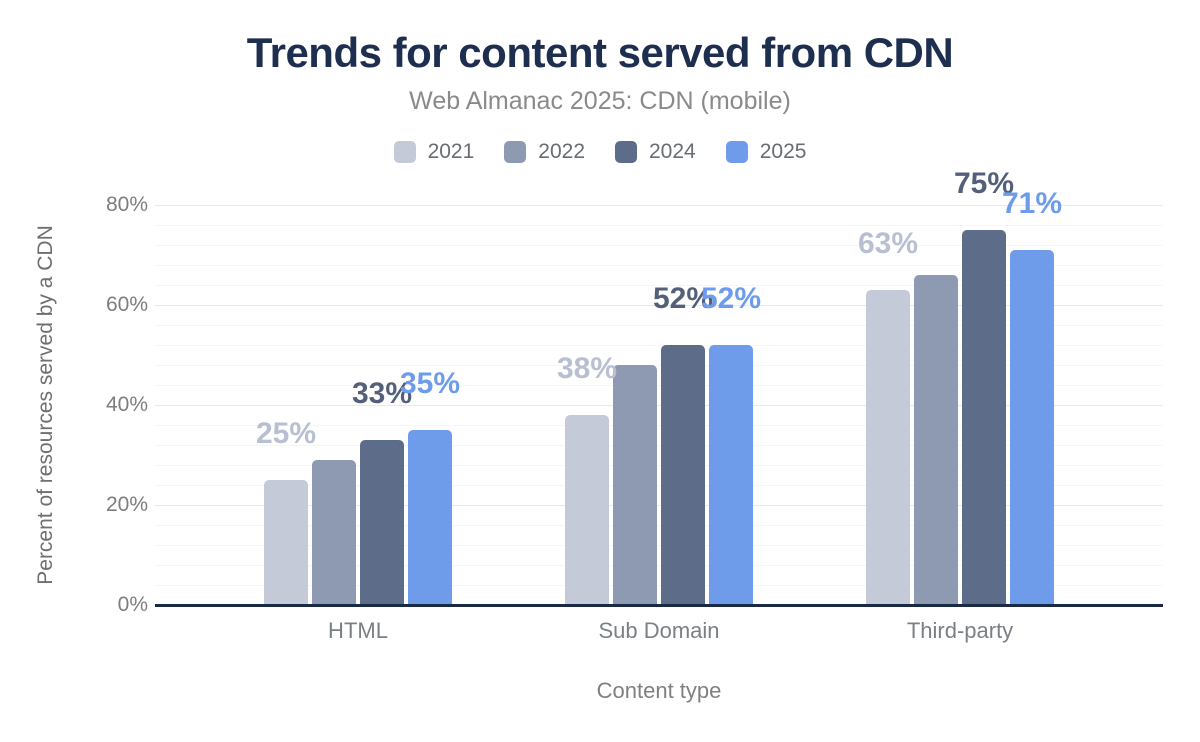 The width and height of the screenshot is (1200, 742). Describe the element at coordinates (126, 204) in the screenshot. I see `y-tick-label-80: 80%` at that location.